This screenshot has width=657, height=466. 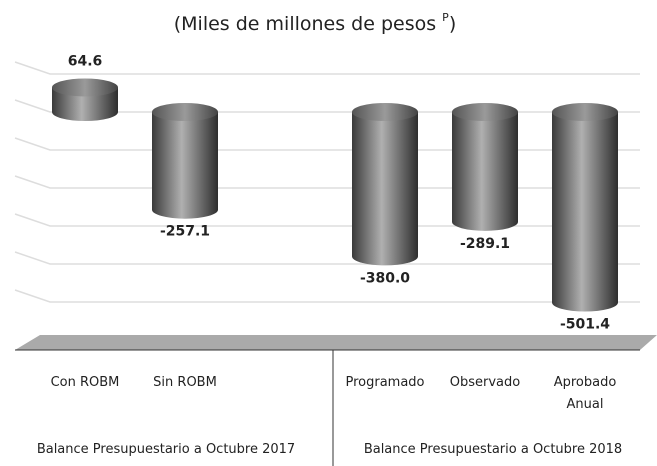 What do you see at coordinates (85, 61) in the screenshot?
I see `value-label: 64.6` at bounding box center [85, 61].